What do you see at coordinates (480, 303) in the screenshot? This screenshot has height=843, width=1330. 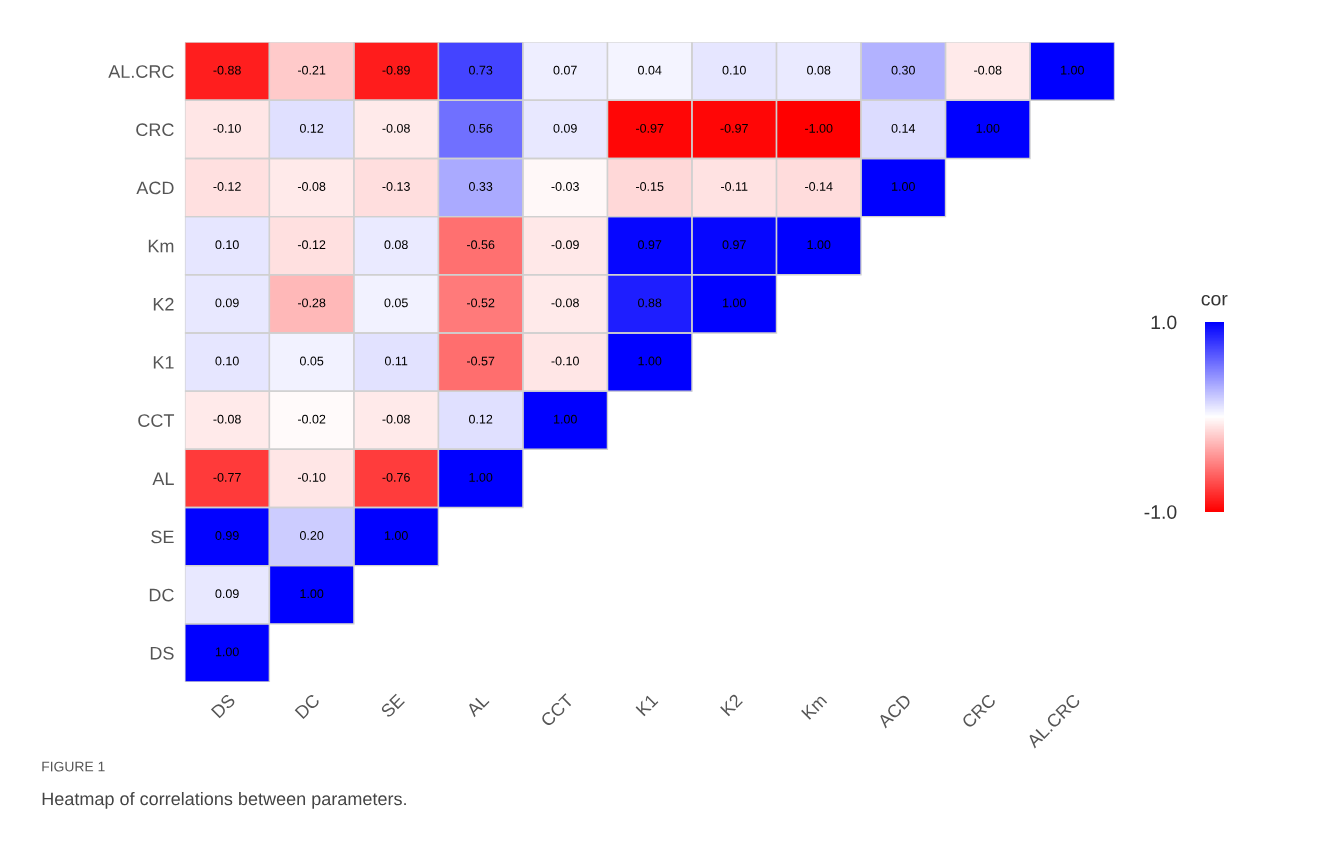 I see `data-label: -0.52` at bounding box center [480, 303].